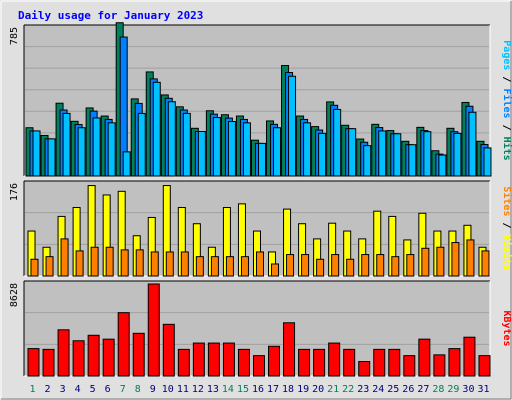 The width and height of the screenshot is (512, 400). I want to click on x-tick-label: 10, so click(168, 389).